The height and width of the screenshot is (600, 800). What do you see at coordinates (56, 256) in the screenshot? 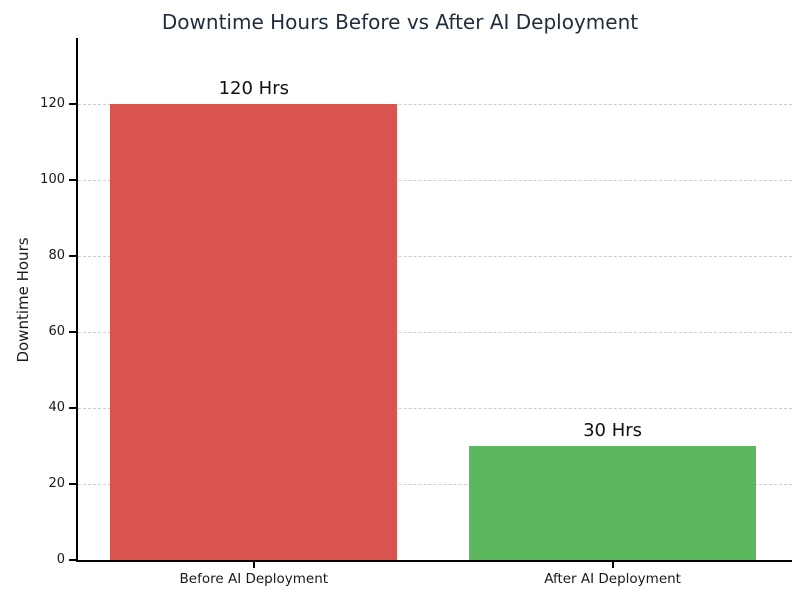
I see `y-tick-label-80: 80` at bounding box center [56, 256].